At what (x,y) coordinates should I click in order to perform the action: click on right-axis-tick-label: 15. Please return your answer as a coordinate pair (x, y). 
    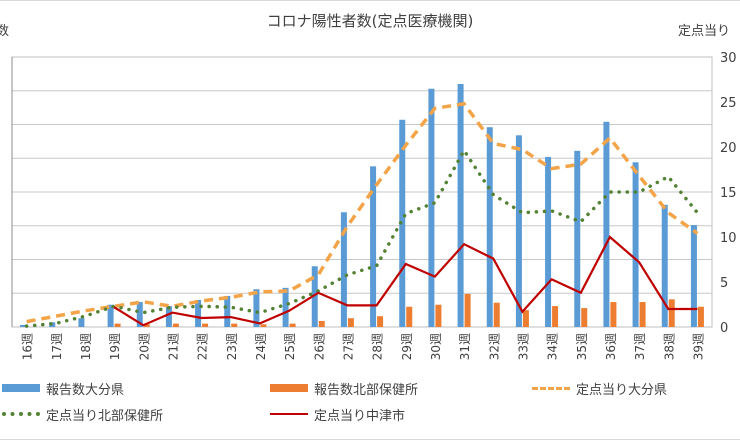
    Looking at the image, I should click on (728, 193).